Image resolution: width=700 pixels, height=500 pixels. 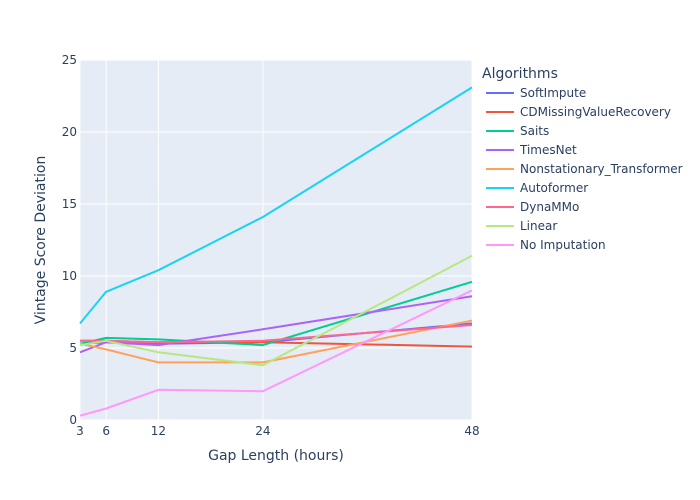 I want to click on x-tick-label: 24, so click(x=262, y=431).